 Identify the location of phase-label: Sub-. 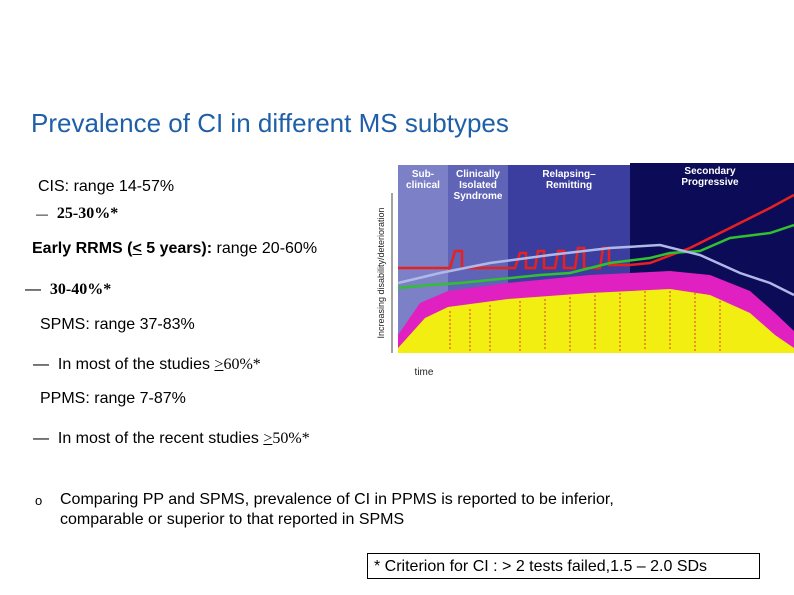
(423, 174).